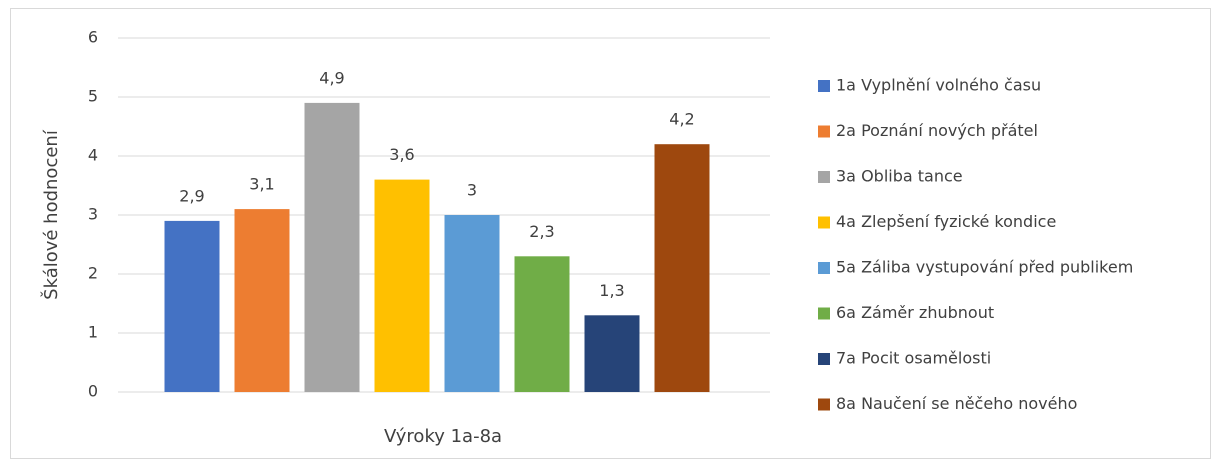 The height and width of the screenshot is (472, 1221). Describe the element at coordinates (611, 290) in the screenshot. I see `data-label: 1,3` at that location.